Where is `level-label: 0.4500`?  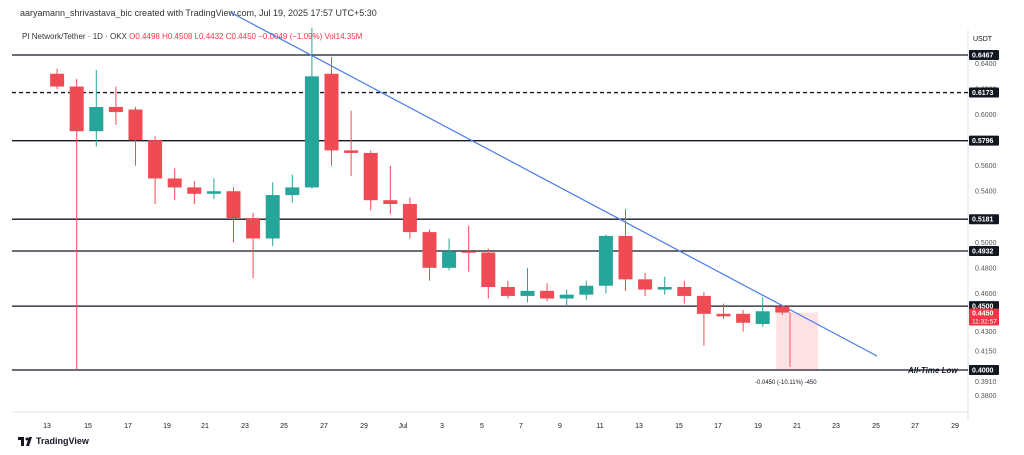
level-label: 0.4500 is located at coordinates (983, 307).